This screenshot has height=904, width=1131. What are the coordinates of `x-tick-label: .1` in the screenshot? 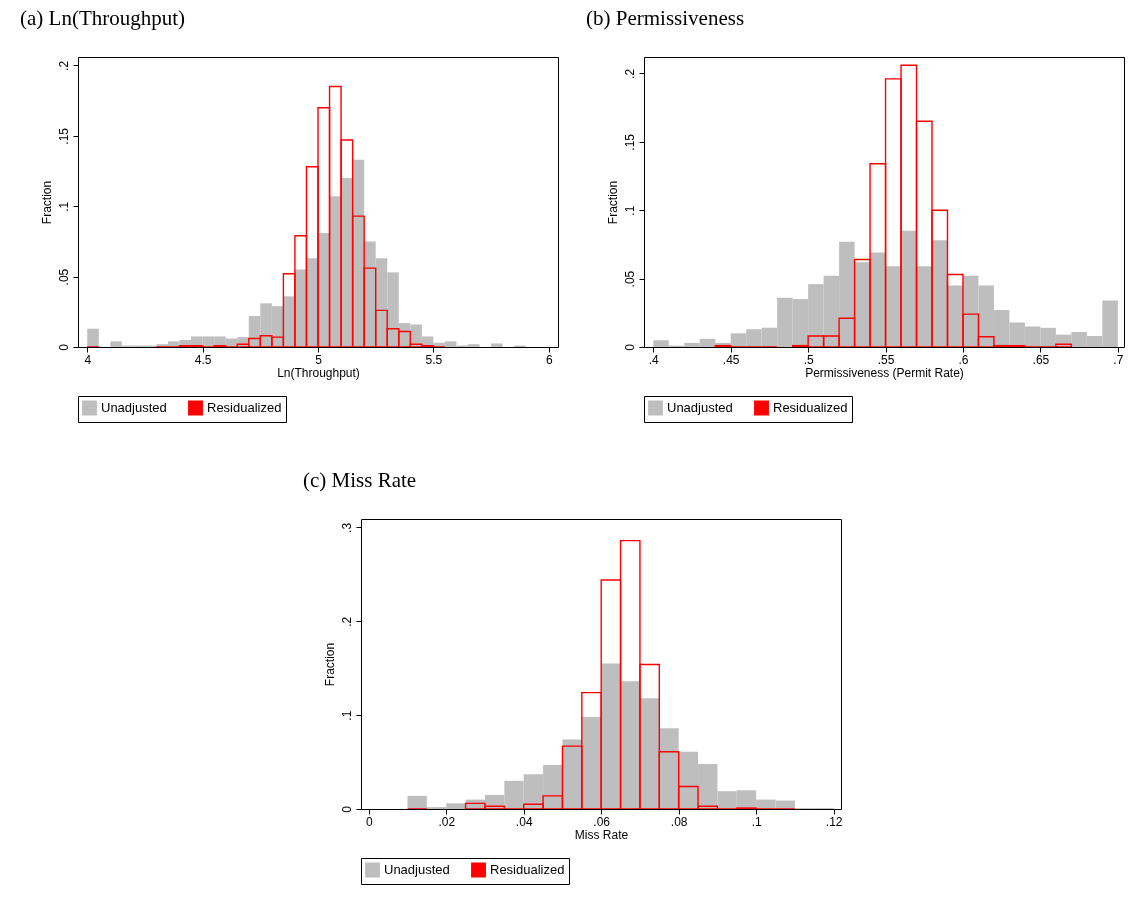 It's located at (756, 821).